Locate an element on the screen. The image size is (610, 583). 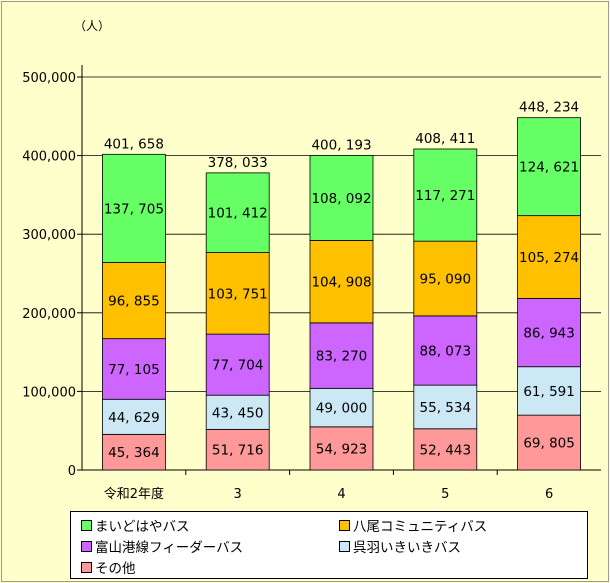
data-label: 52, 443 is located at coordinates (446, 450).